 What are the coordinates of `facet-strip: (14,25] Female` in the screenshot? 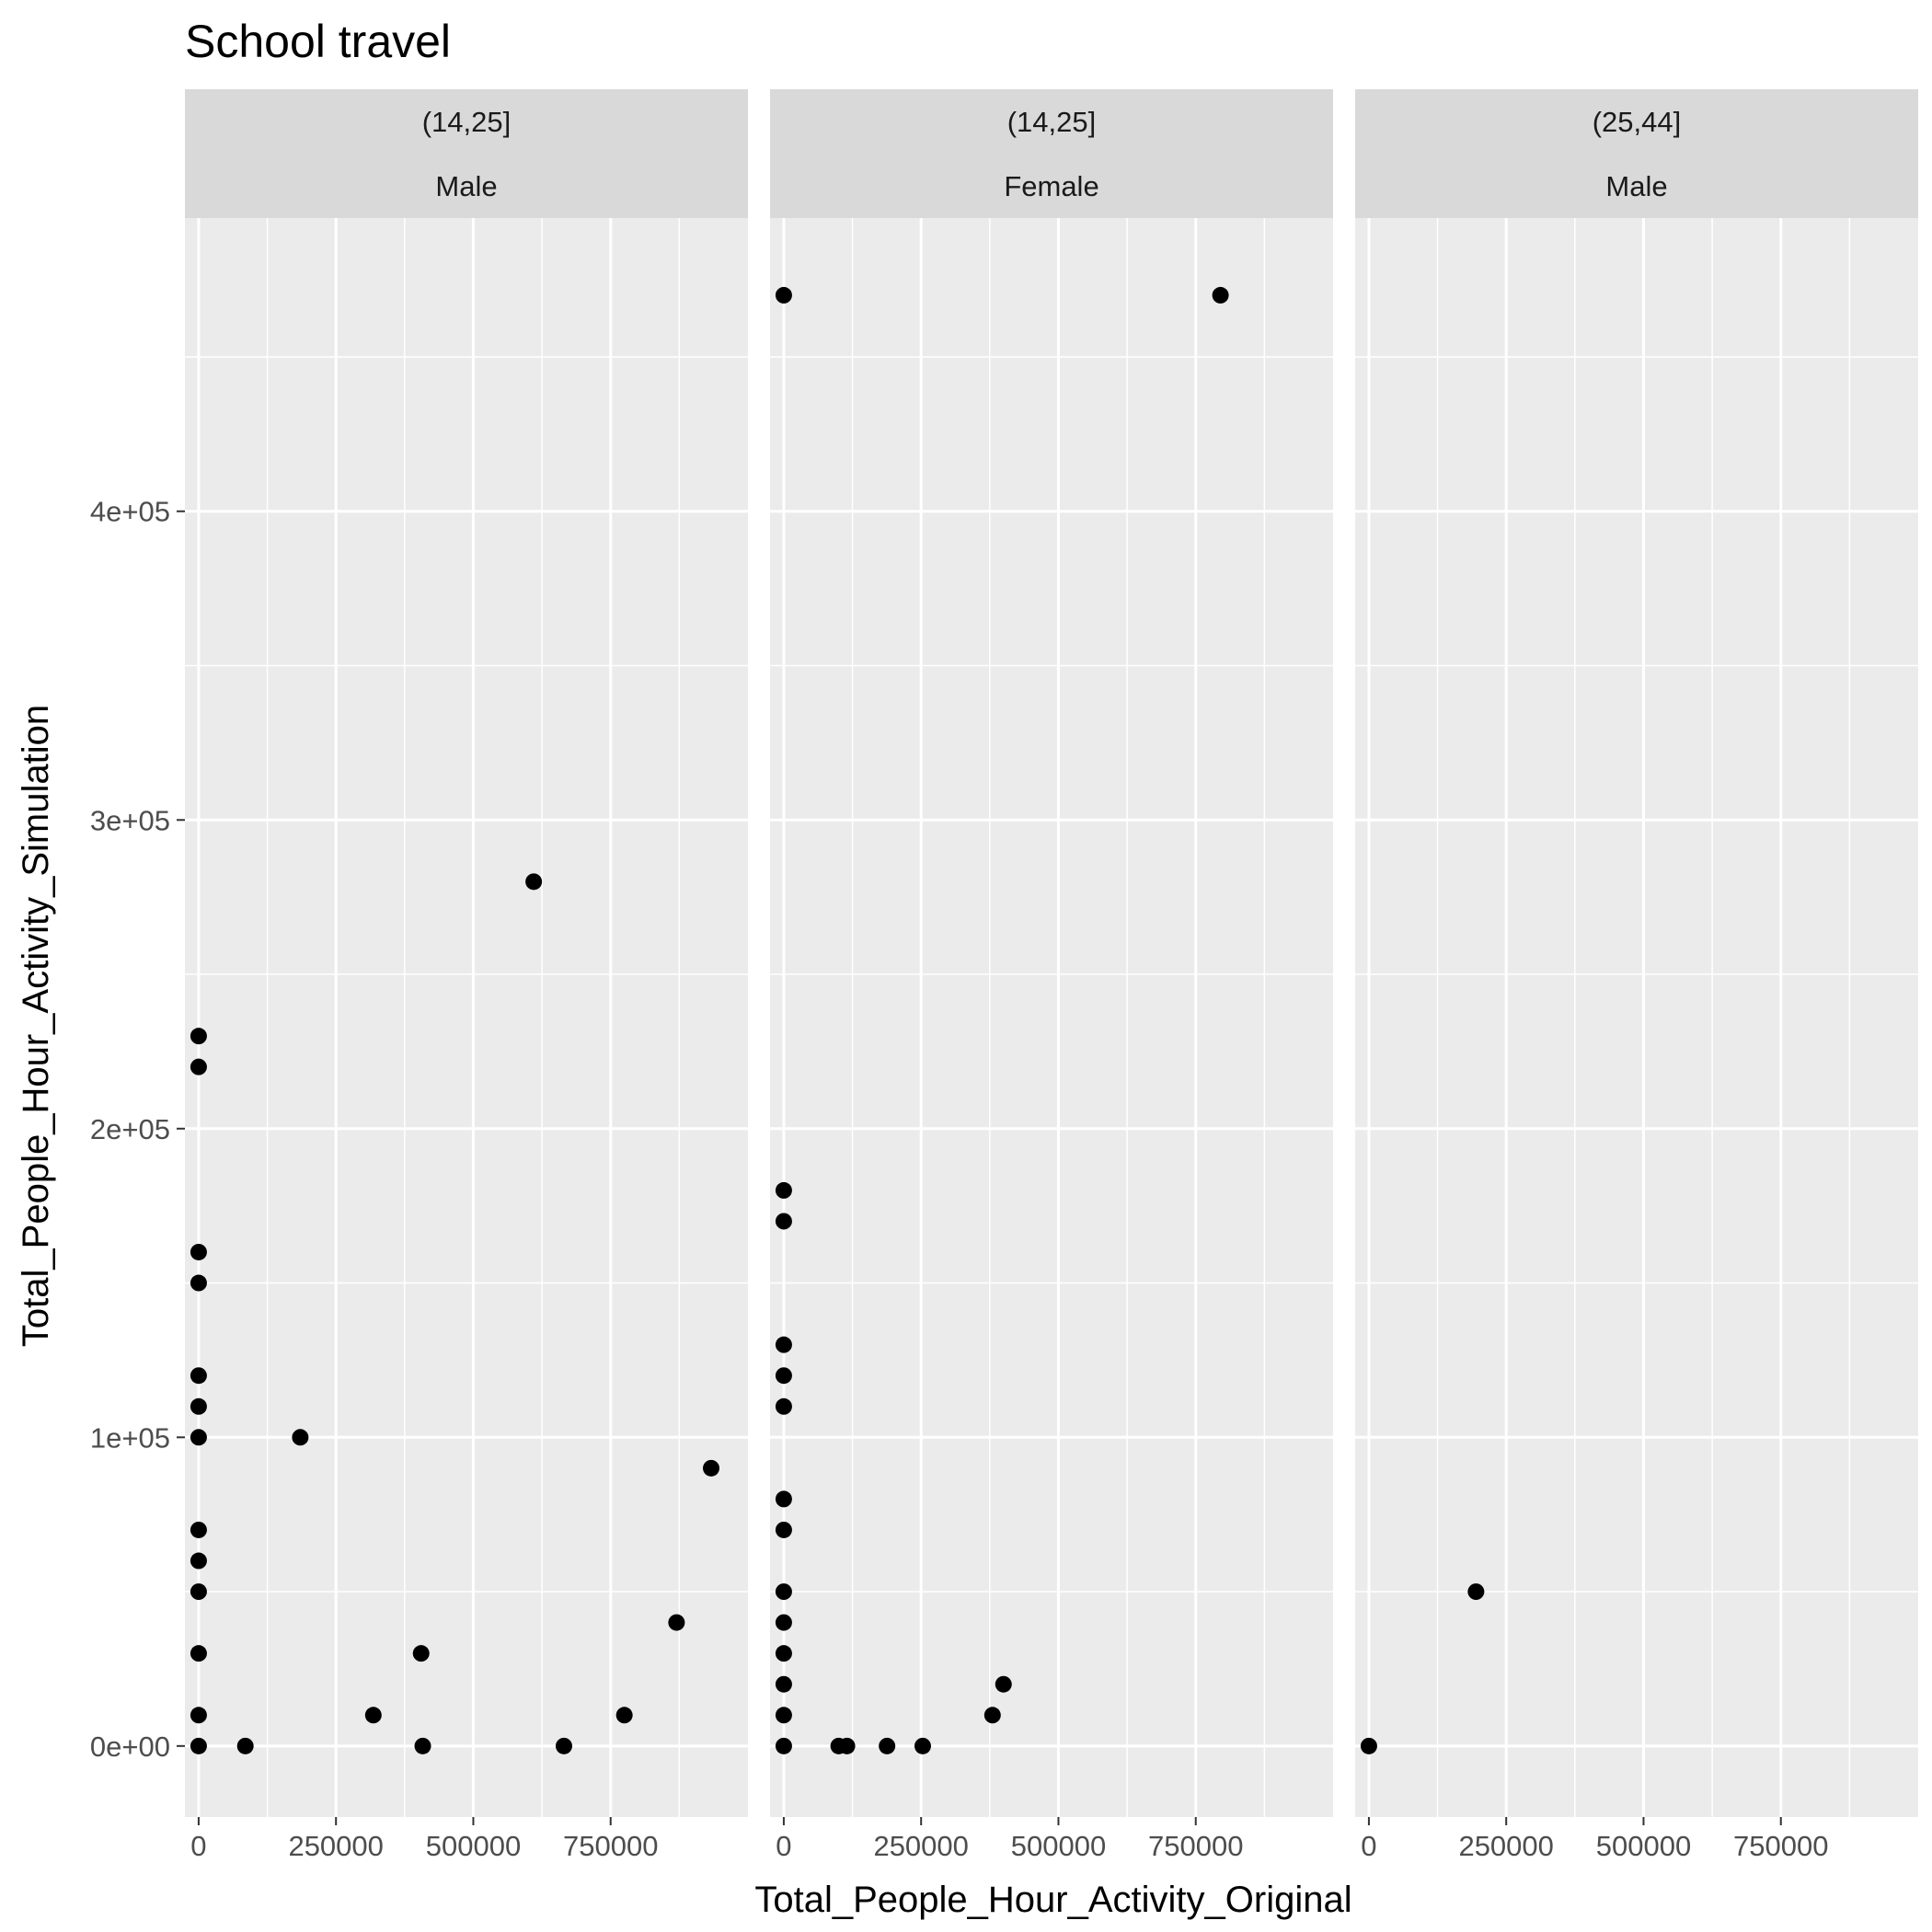 It's located at (1051, 153).